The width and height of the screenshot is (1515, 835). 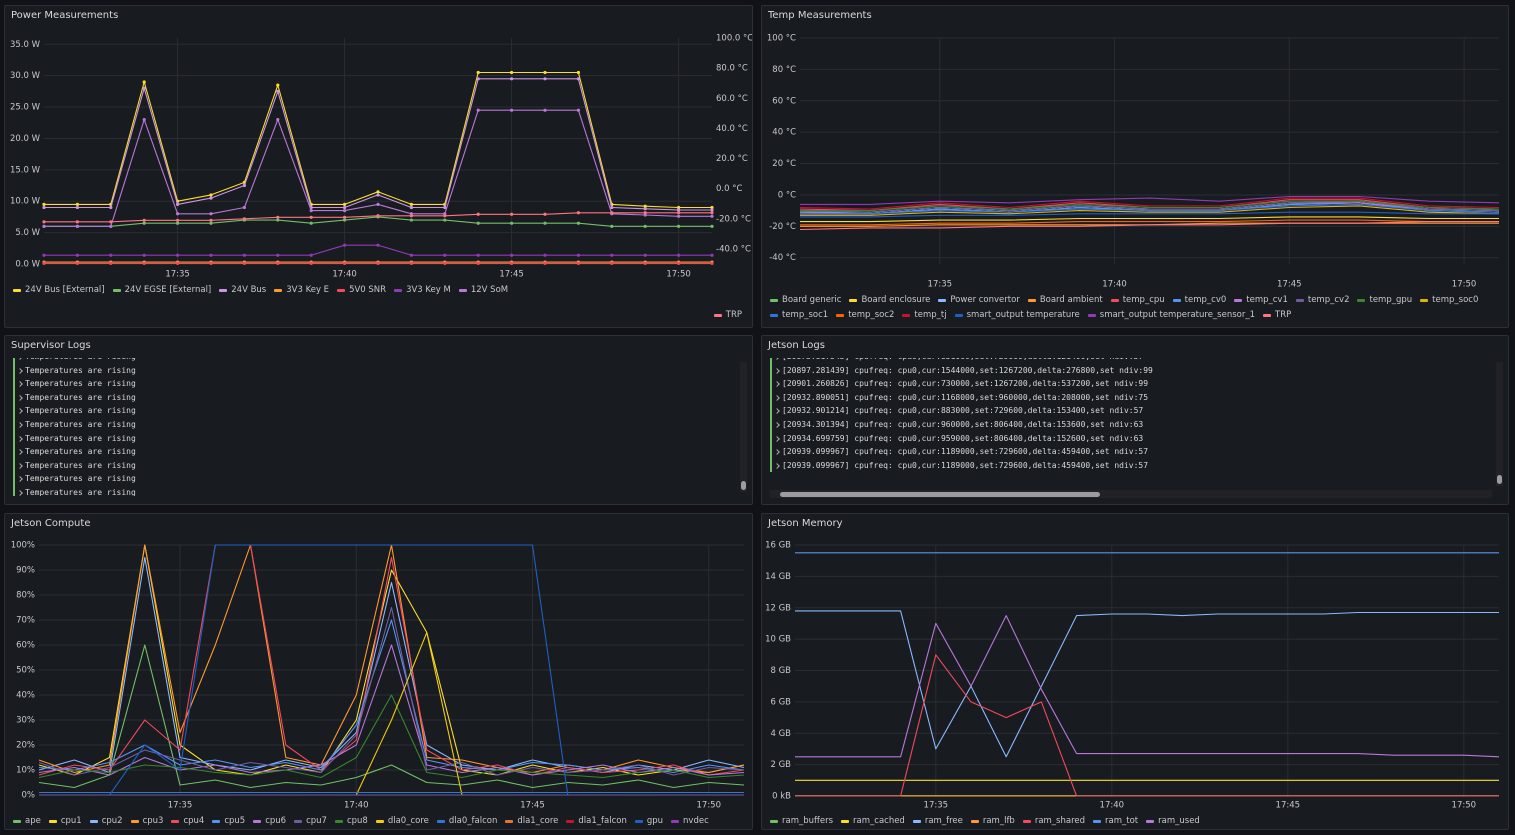 I want to click on legend-item: temp_cv0, so click(x=1199, y=300).